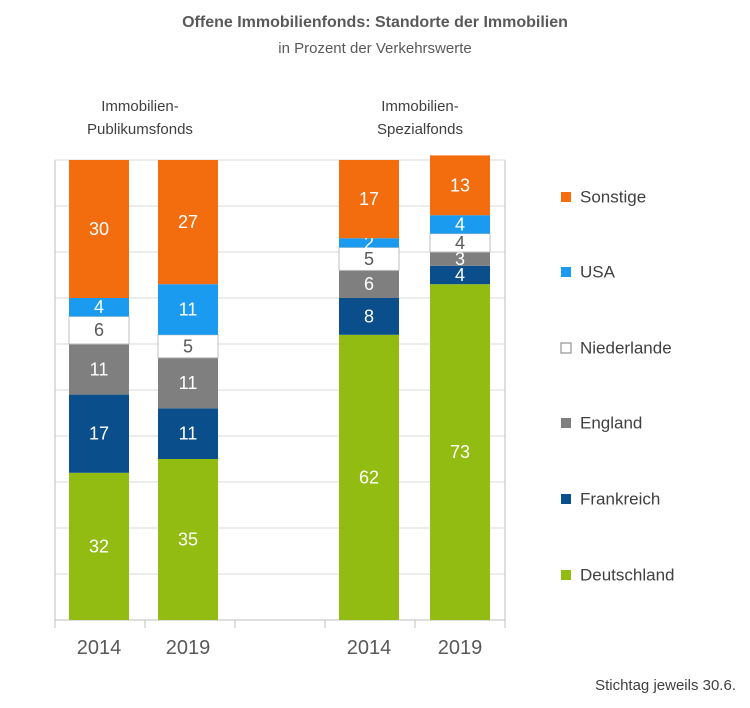  I want to click on legend-swatch-sonstige, so click(566, 197).